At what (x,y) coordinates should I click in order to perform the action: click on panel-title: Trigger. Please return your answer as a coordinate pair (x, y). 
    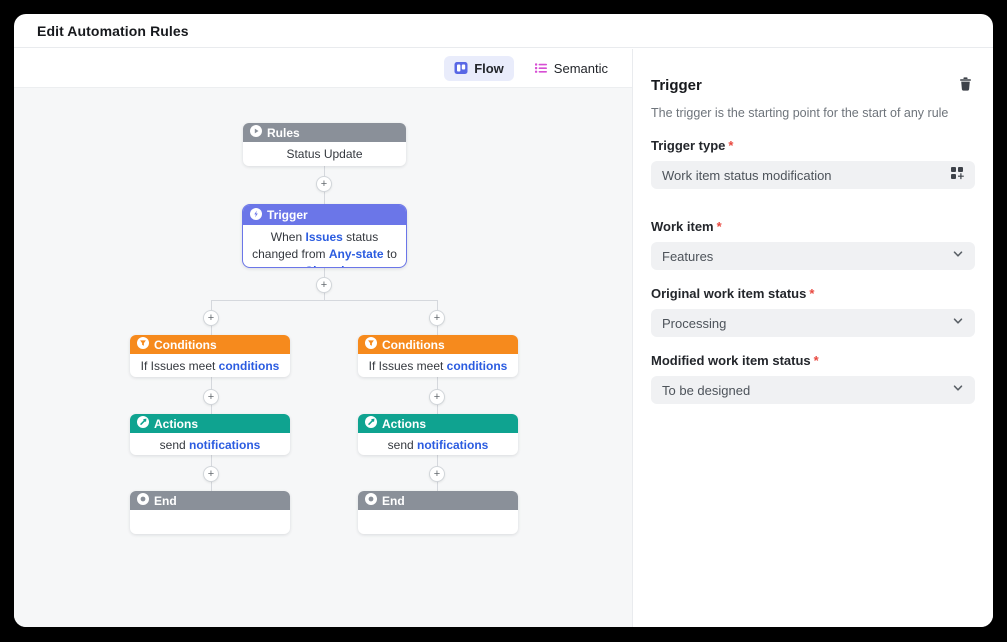
    Looking at the image, I should click on (676, 85).